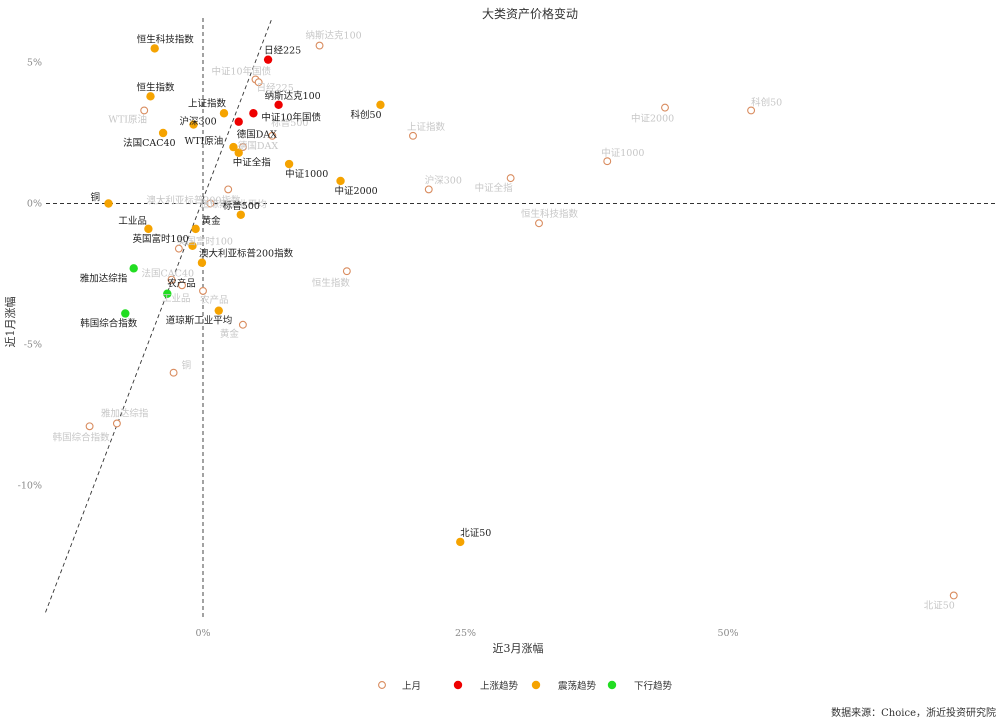 The width and height of the screenshot is (1000, 722). I want to click on point-label-0-2: 日经225, so click(275, 88).